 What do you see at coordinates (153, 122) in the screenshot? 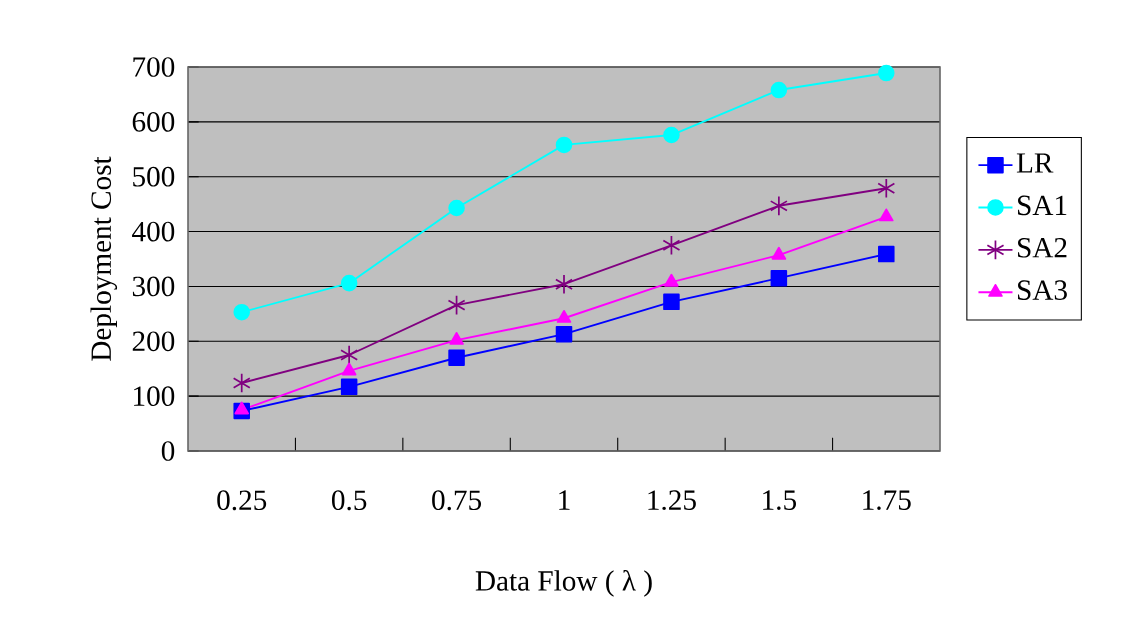
I see `y-tick-label: 600` at bounding box center [153, 122].